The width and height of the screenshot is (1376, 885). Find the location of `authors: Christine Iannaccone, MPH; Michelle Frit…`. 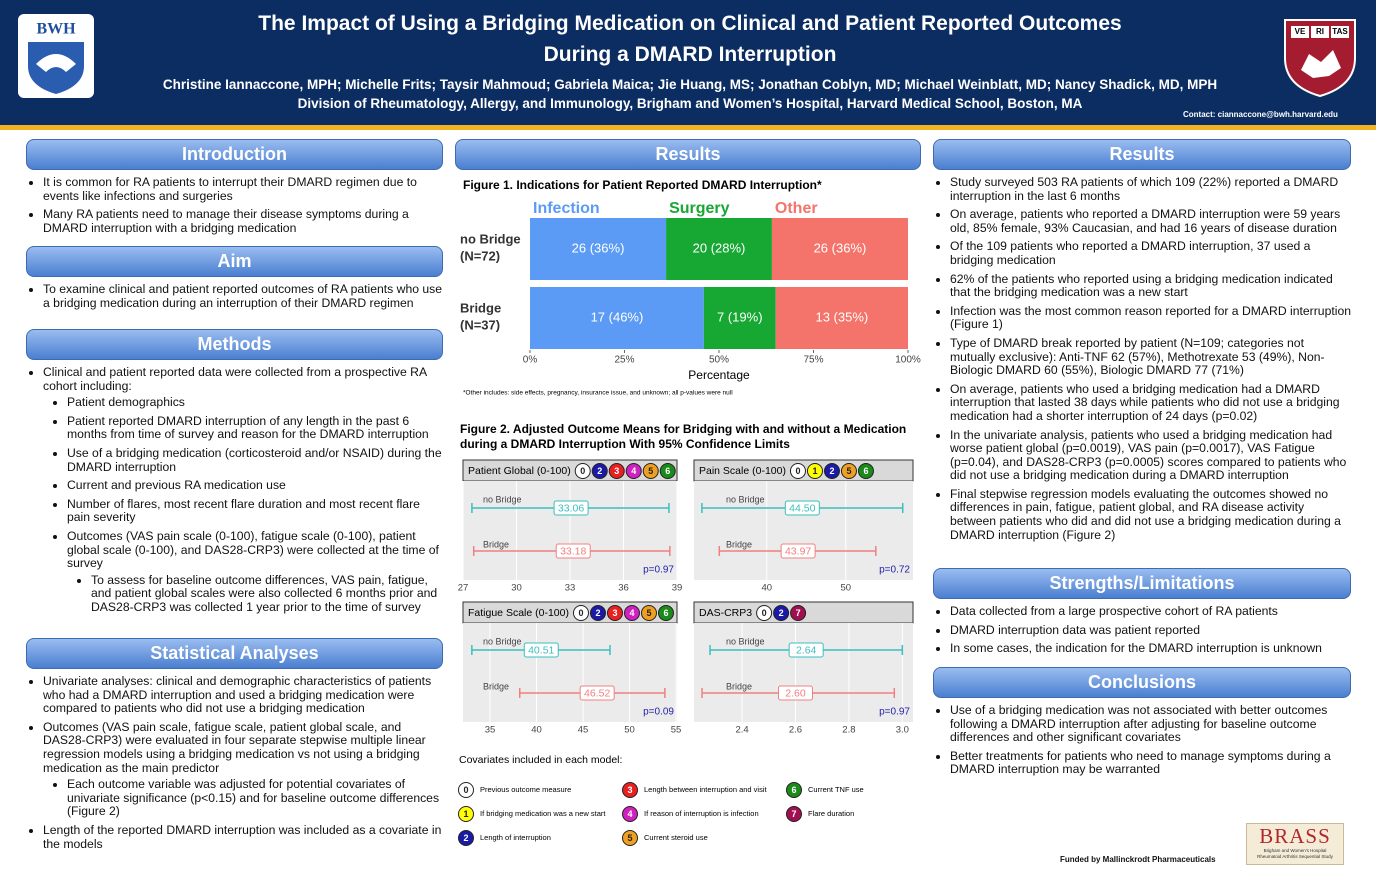

authors: Christine Iannaccone, MPH; Michelle Frit… is located at coordinates (690, 84).